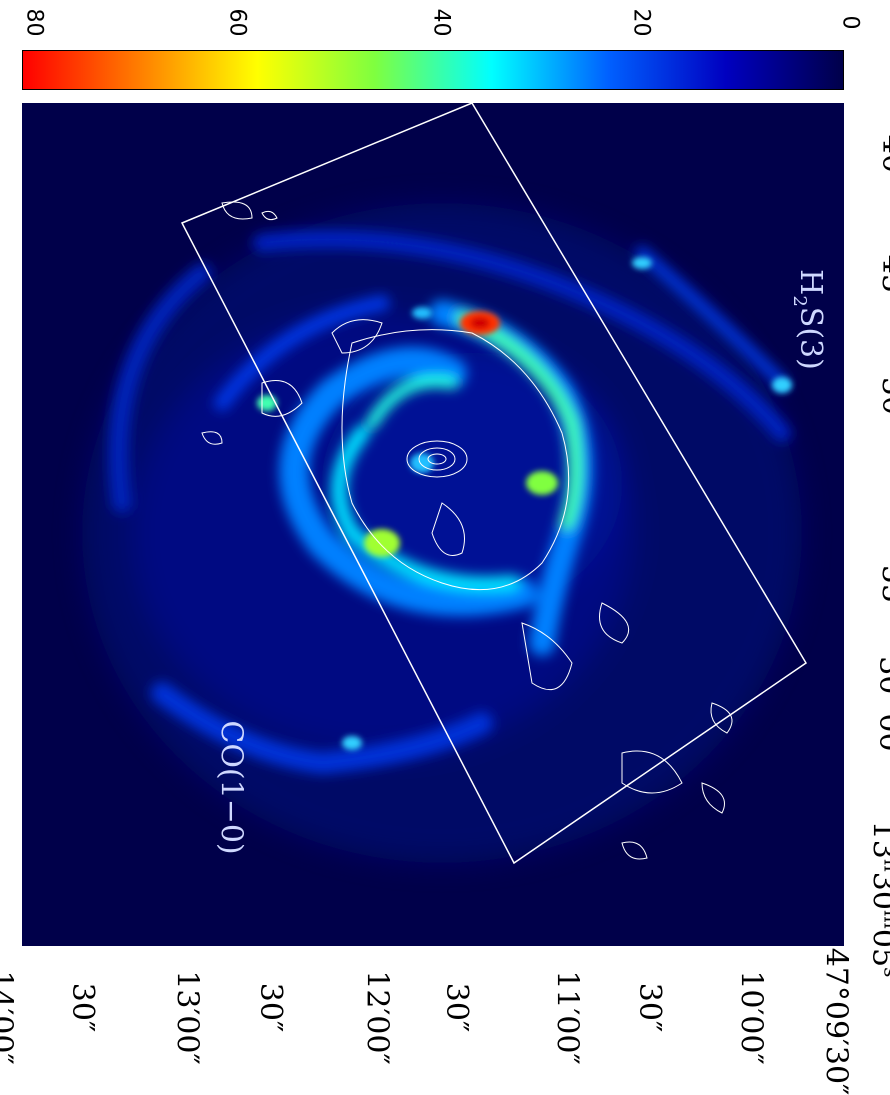 The width and height of the screenshot is (890, 1095). I want to click on colorbar-tick-label: 40, so click(441, 22).